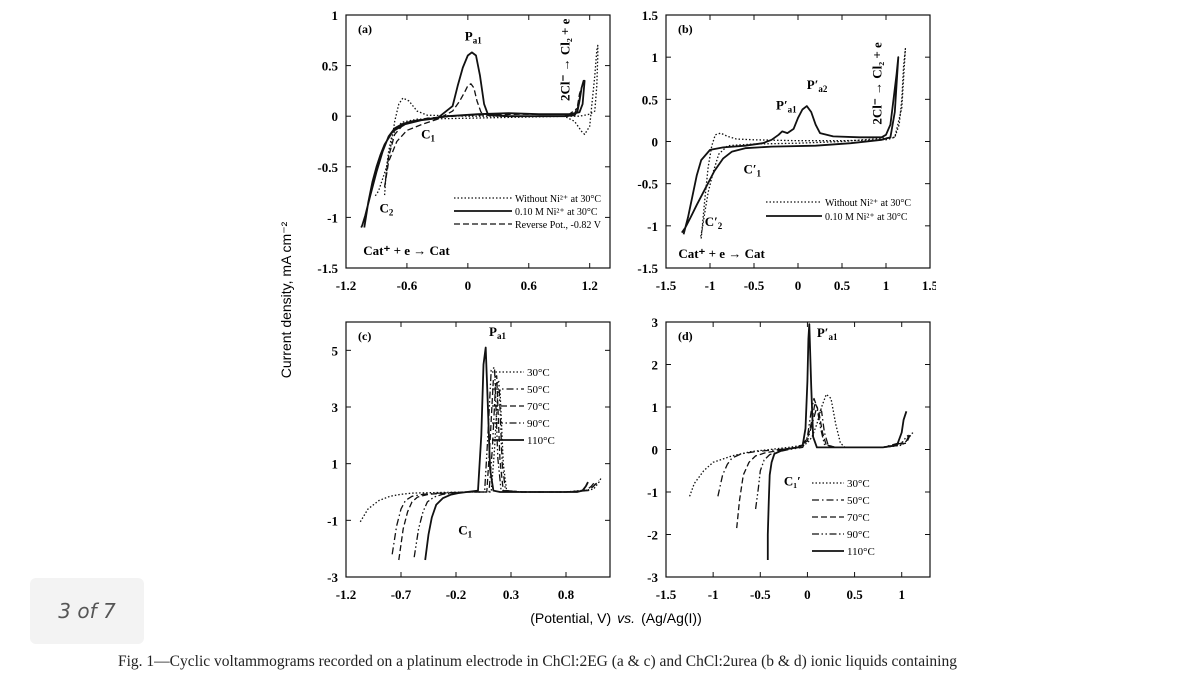 The image size is (1200, 675). Describe the element at coordinates (685, 336) in the screenshot. I see `panel-label: (d)` at that location.